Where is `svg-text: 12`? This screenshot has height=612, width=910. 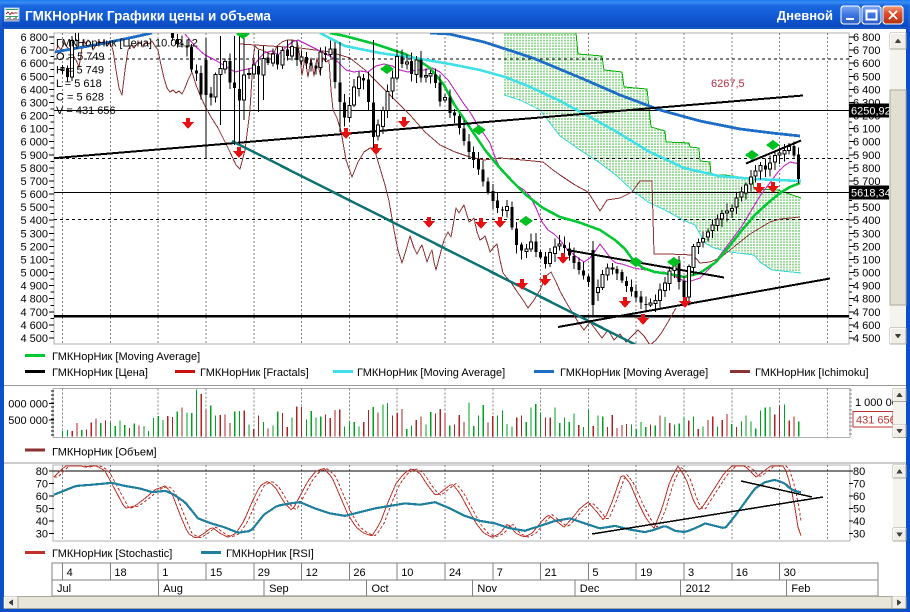 svg-text: 12 is located at coordinates (312, 573).